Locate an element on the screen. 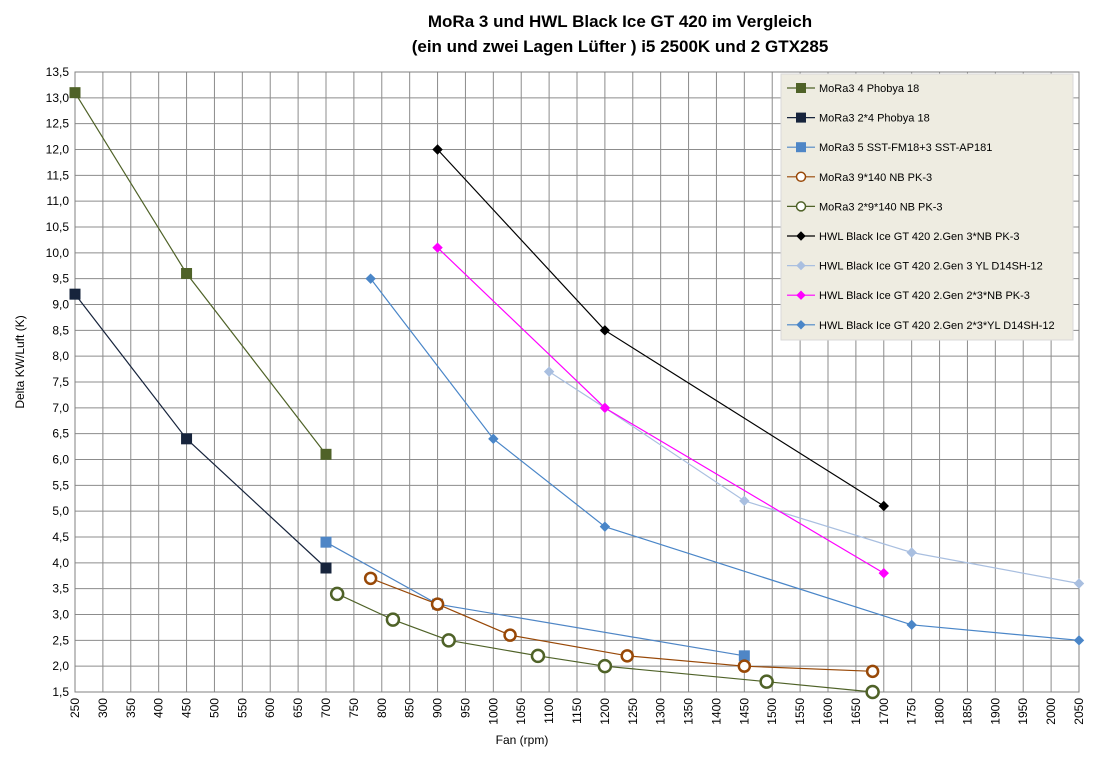 Image resolution: width=1117 pixels, height=762 pixels. x-tick-label: 1150 is located at coordinates (577, 711).